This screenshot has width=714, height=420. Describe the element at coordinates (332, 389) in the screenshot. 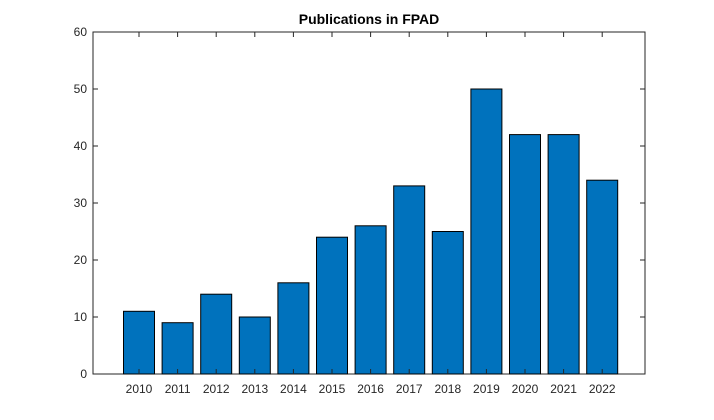

I see `x-tick-label: 2015` at that location.